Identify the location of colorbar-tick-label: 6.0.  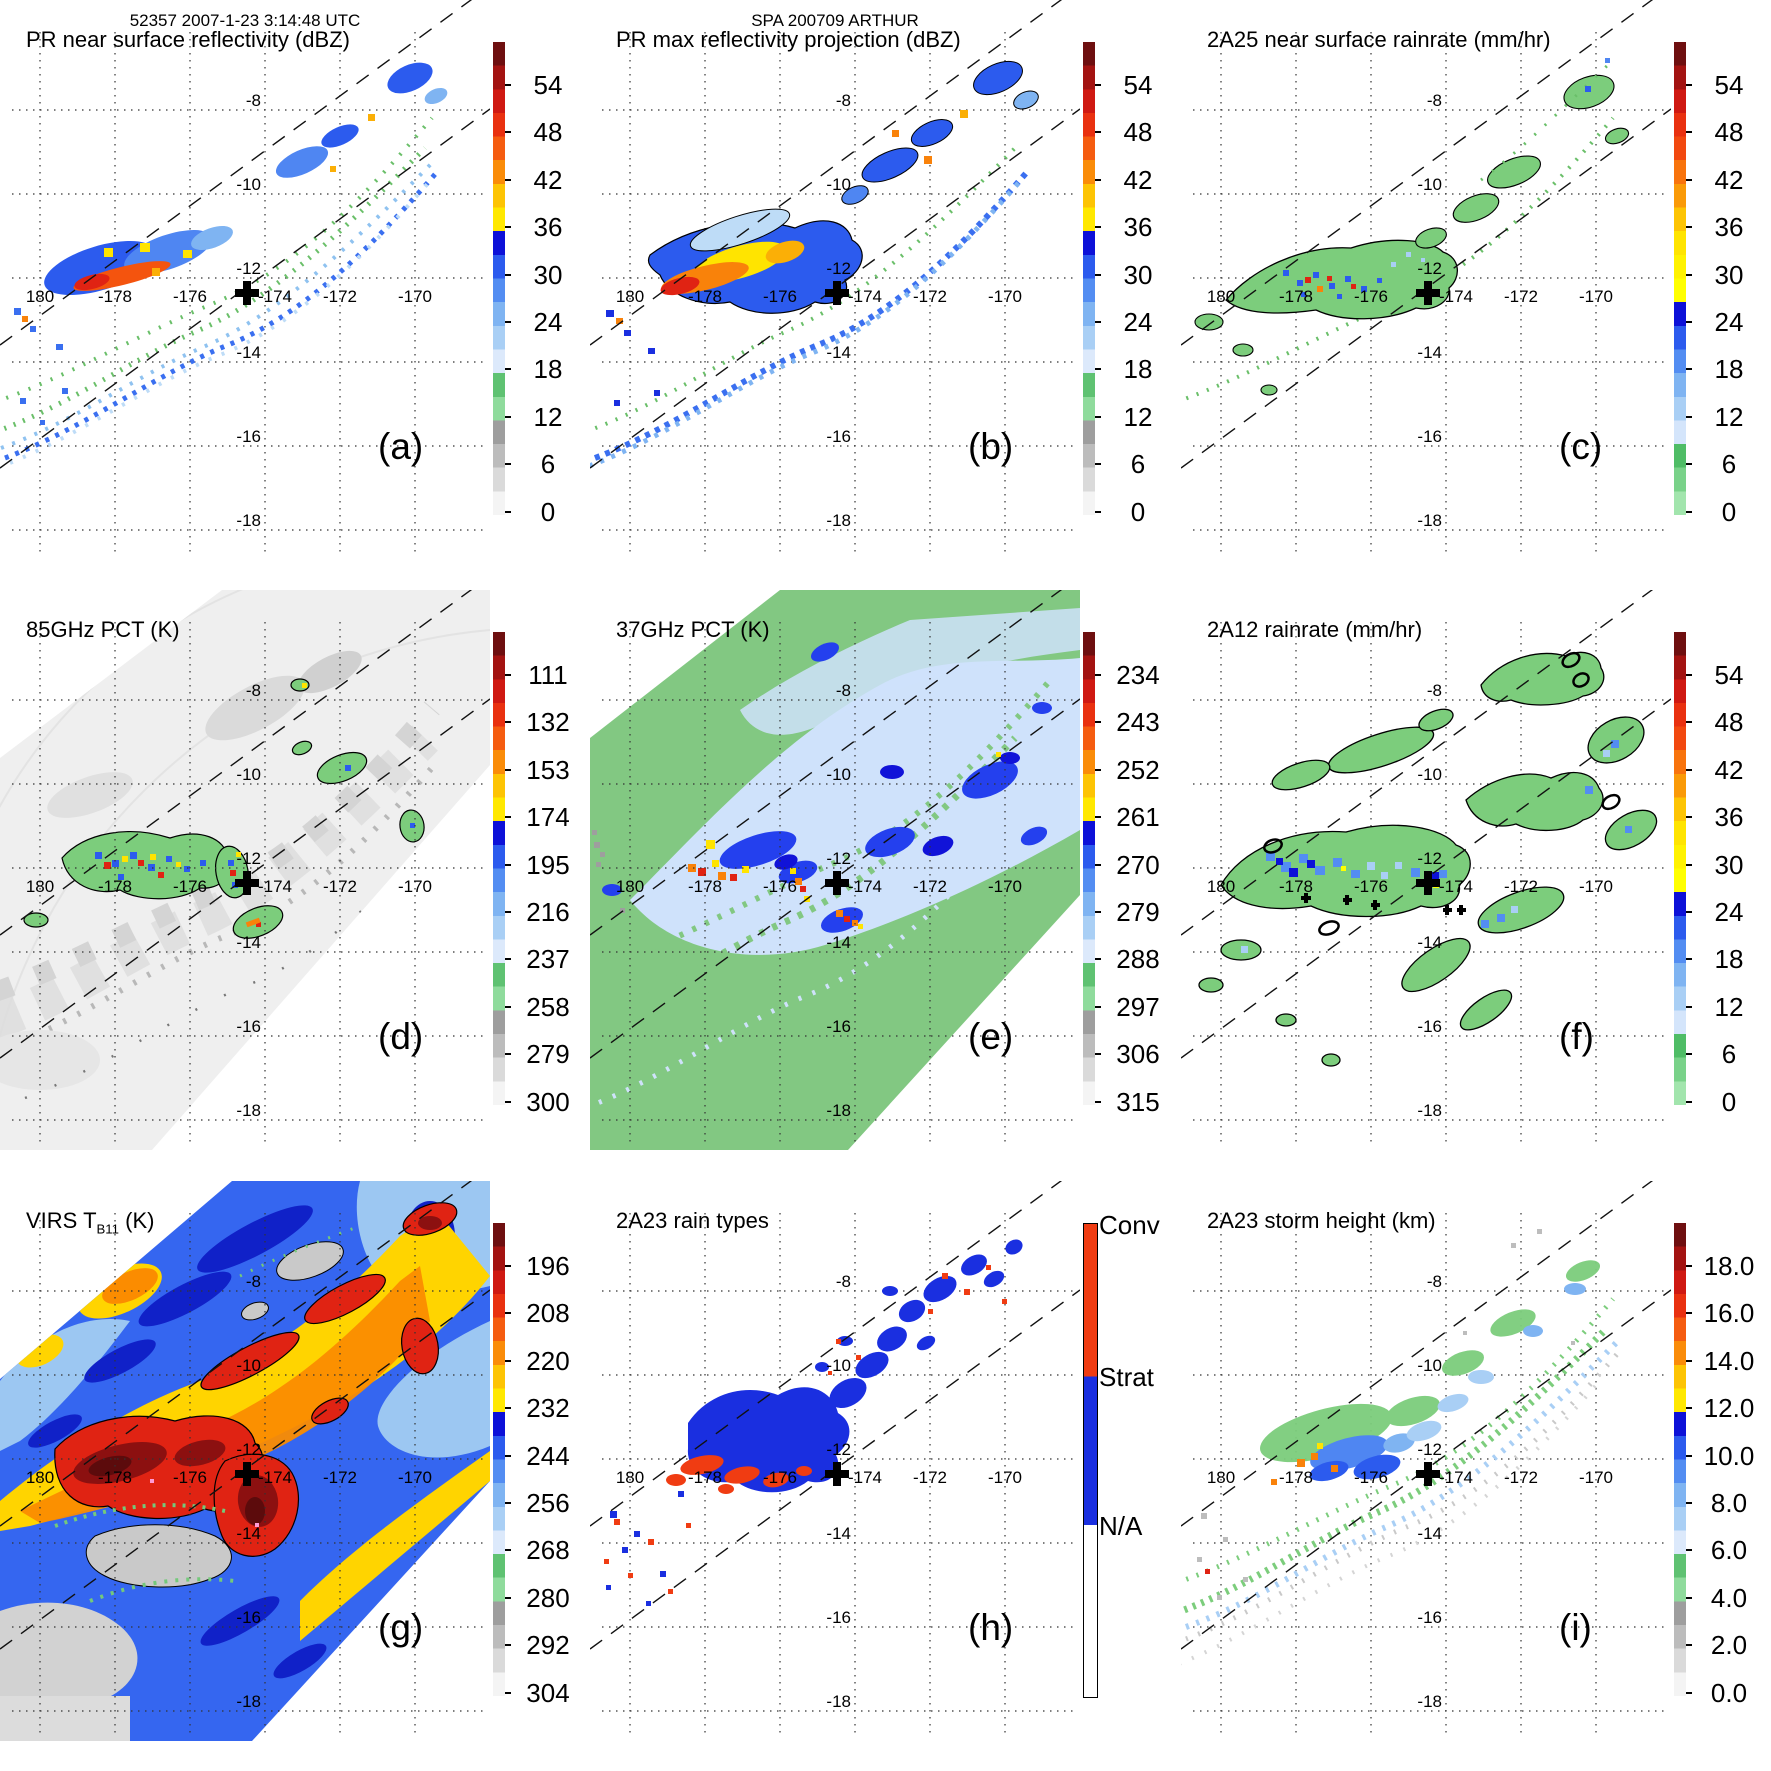
(1729, 1550).